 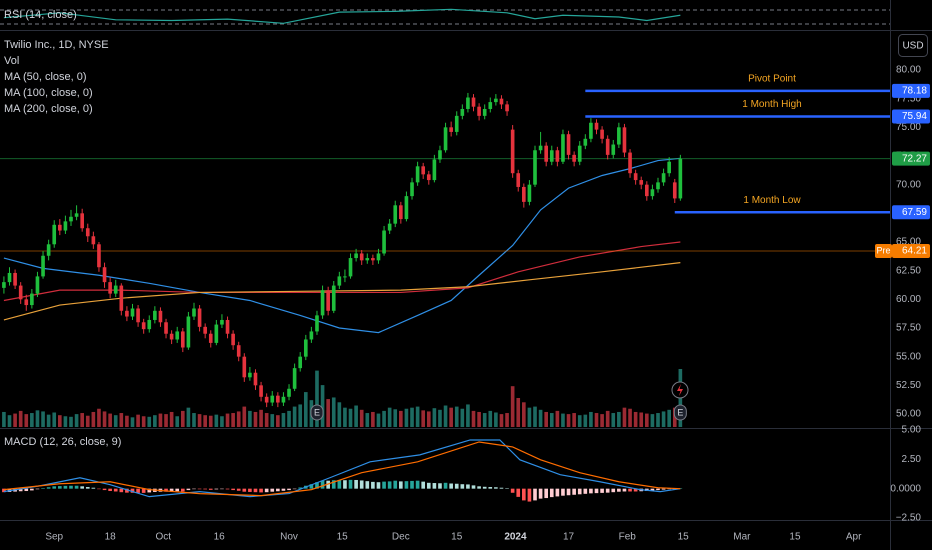 I want to click on y-tick-label: 55.00, so click(x=908, y=356).